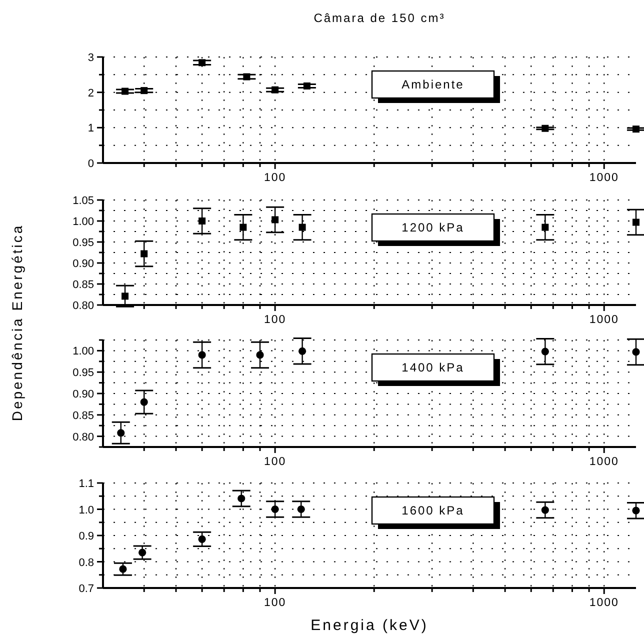 This screenshot has height=642, width=644. What do you see at coordinates (433, 85) in the screenshot?
I see `annotation: Ambiente` at bounding box center [433, 85].